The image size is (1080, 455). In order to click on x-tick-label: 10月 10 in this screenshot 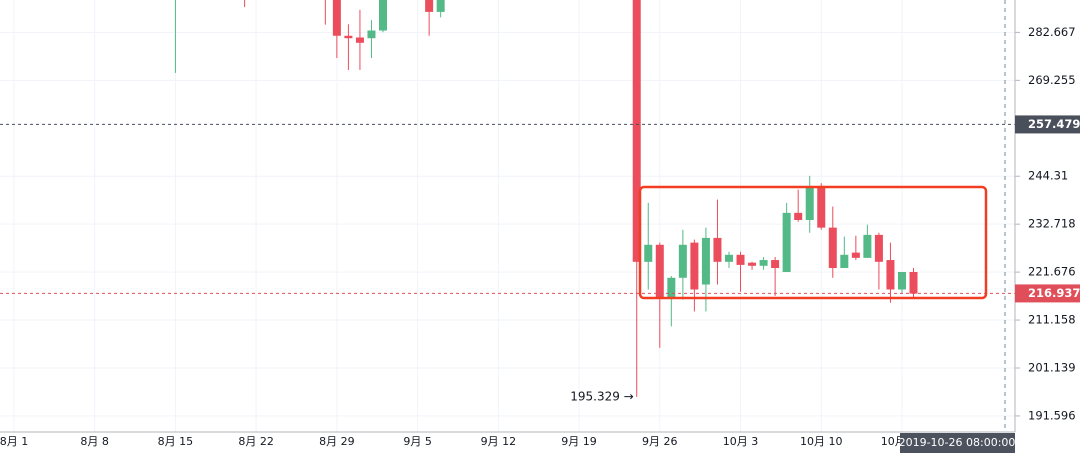, I will do `click(821, 441)`.